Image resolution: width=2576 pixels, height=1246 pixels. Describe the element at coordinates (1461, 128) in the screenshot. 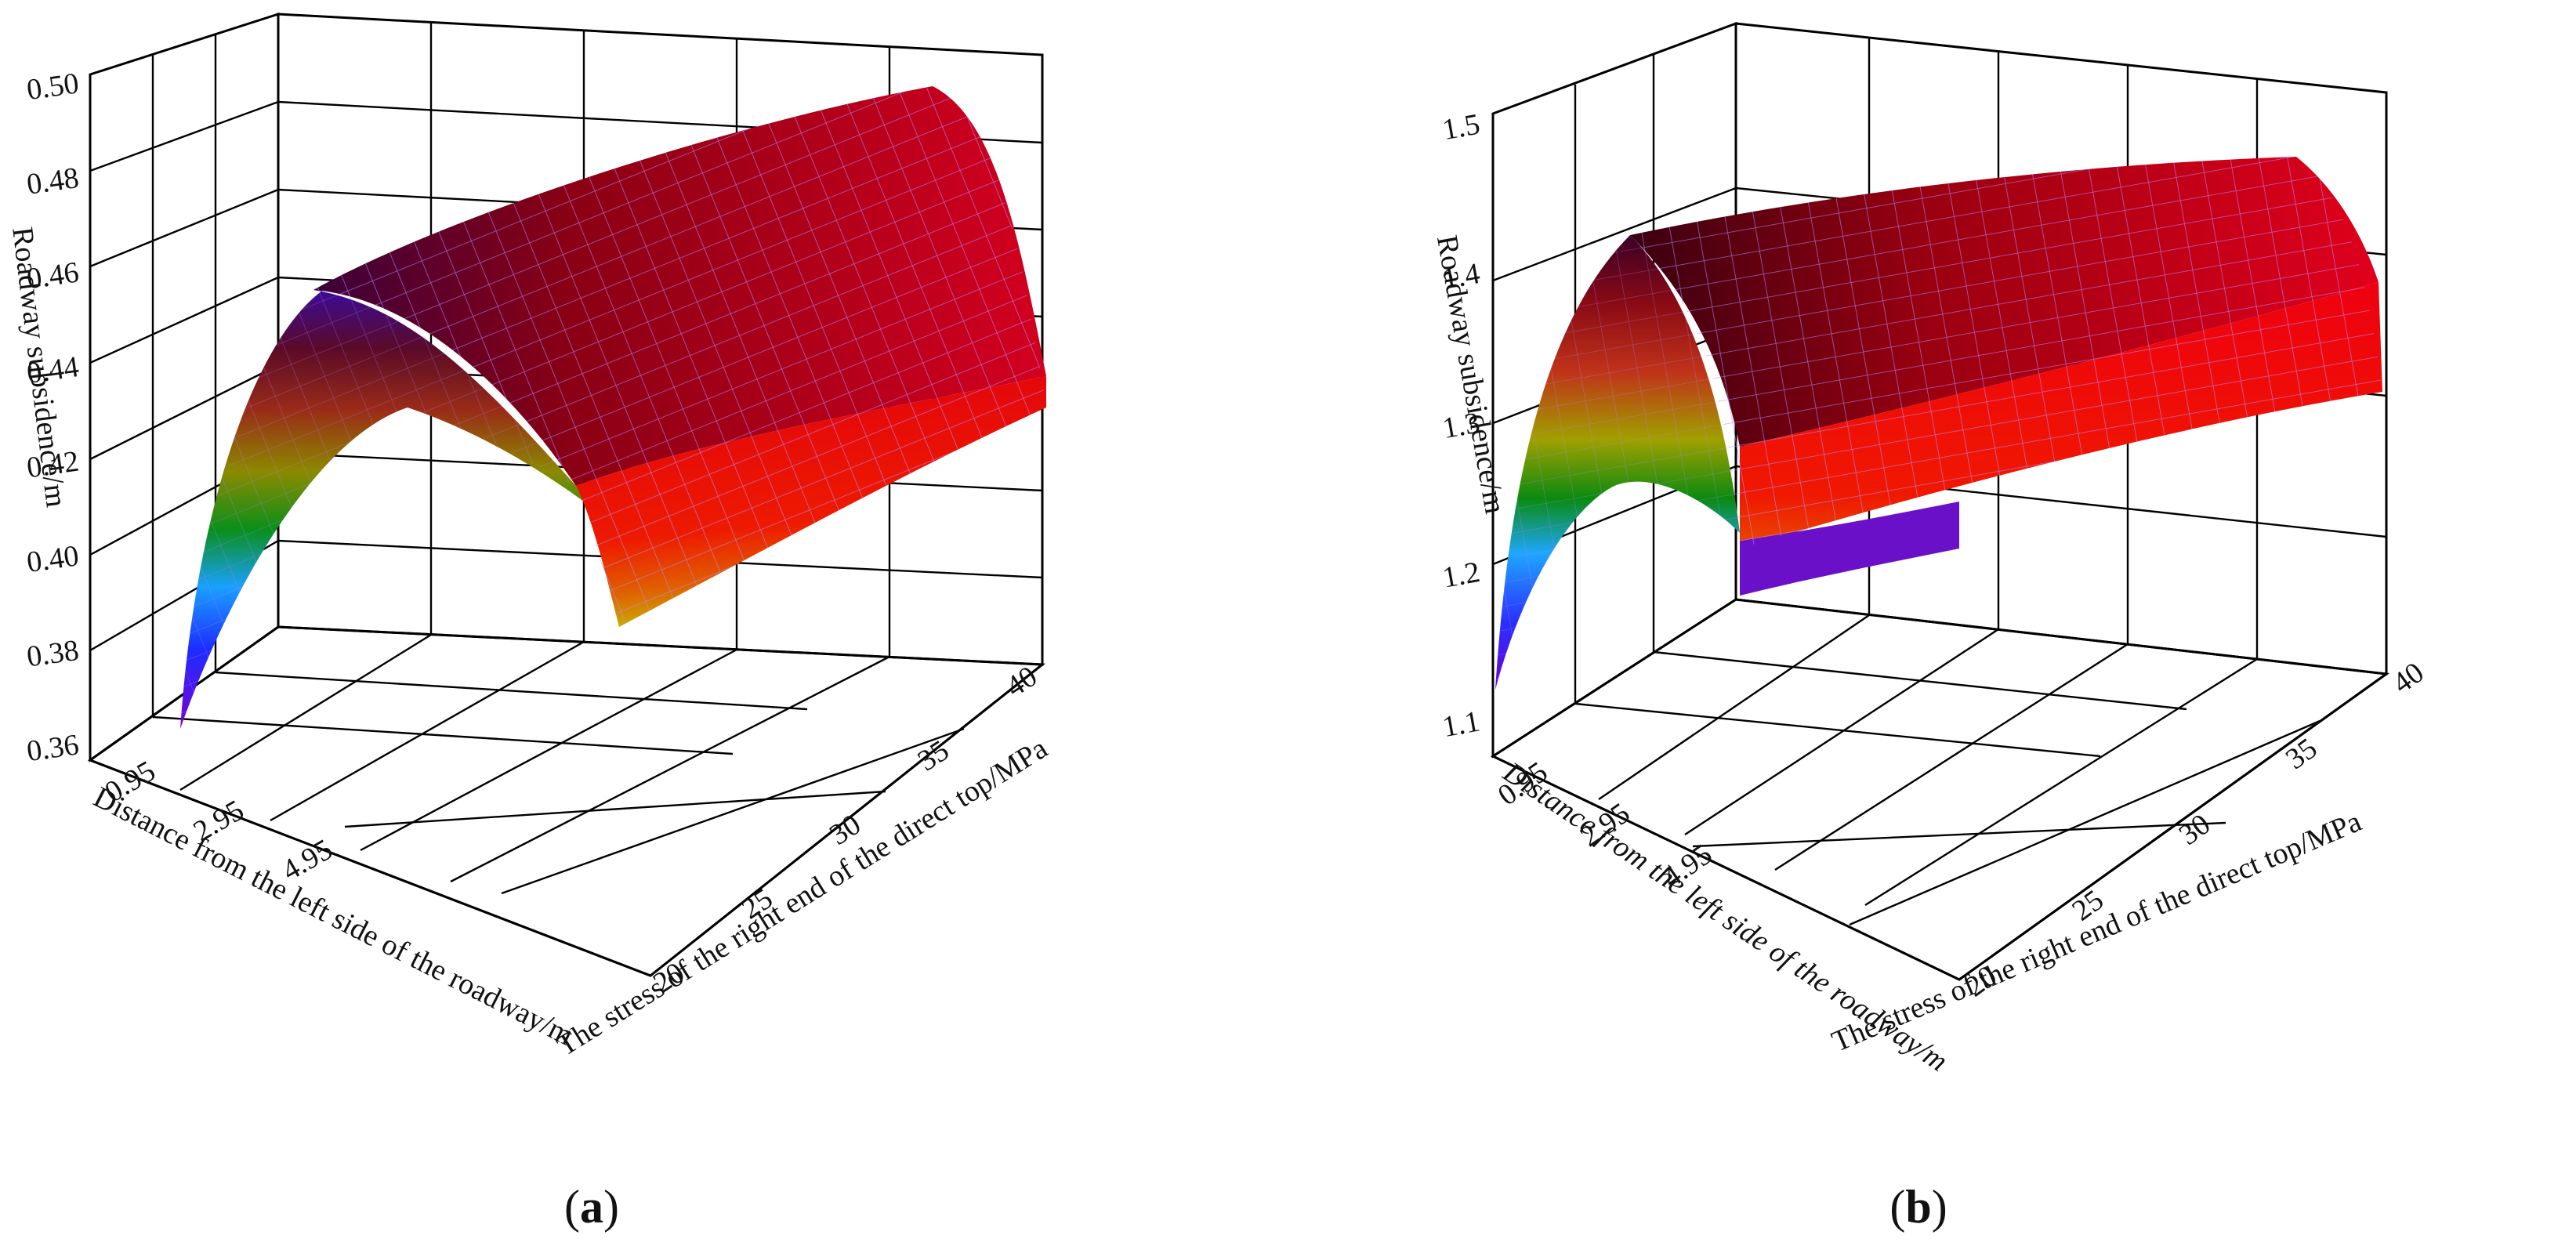

I see `z-tick-label: 1.5` at that location.